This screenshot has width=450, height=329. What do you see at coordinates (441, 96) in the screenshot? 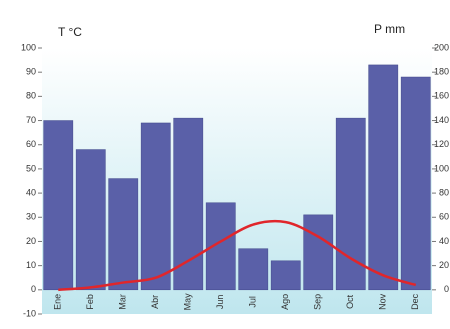
I see `y2-tick-label: 160` at bounding box center [441, 96].